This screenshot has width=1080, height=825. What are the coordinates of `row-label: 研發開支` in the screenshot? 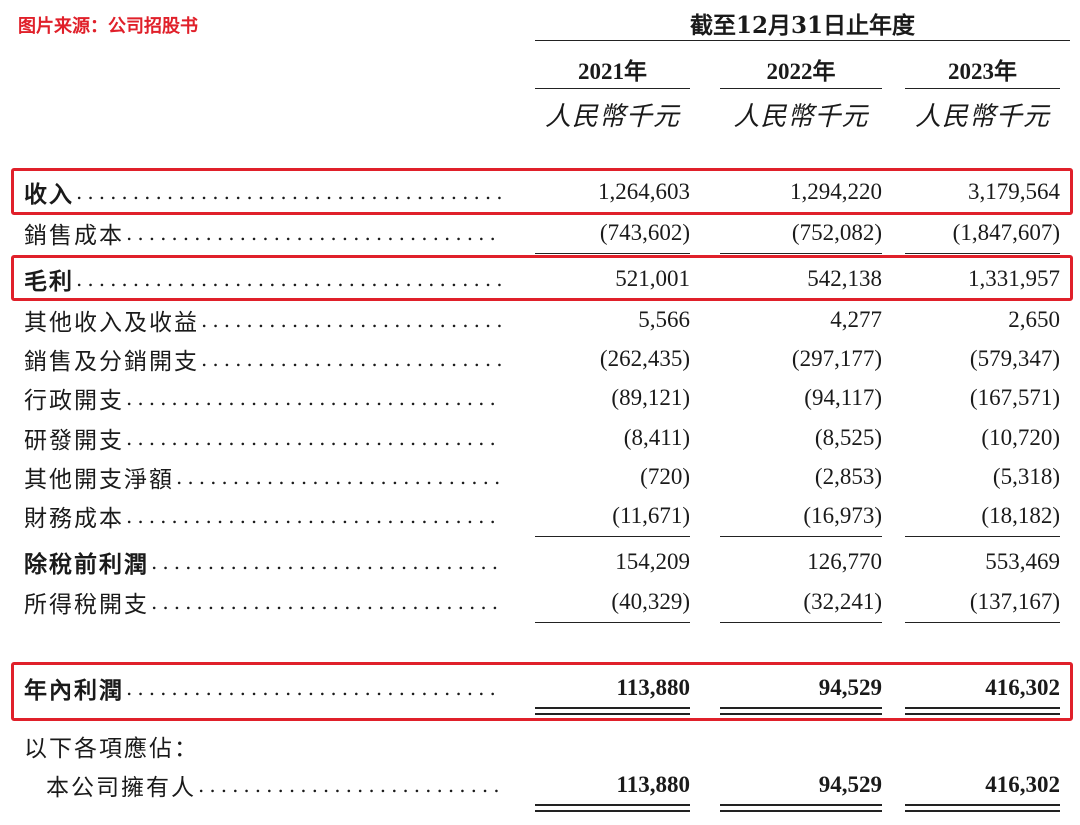 It's located at (263, 438).